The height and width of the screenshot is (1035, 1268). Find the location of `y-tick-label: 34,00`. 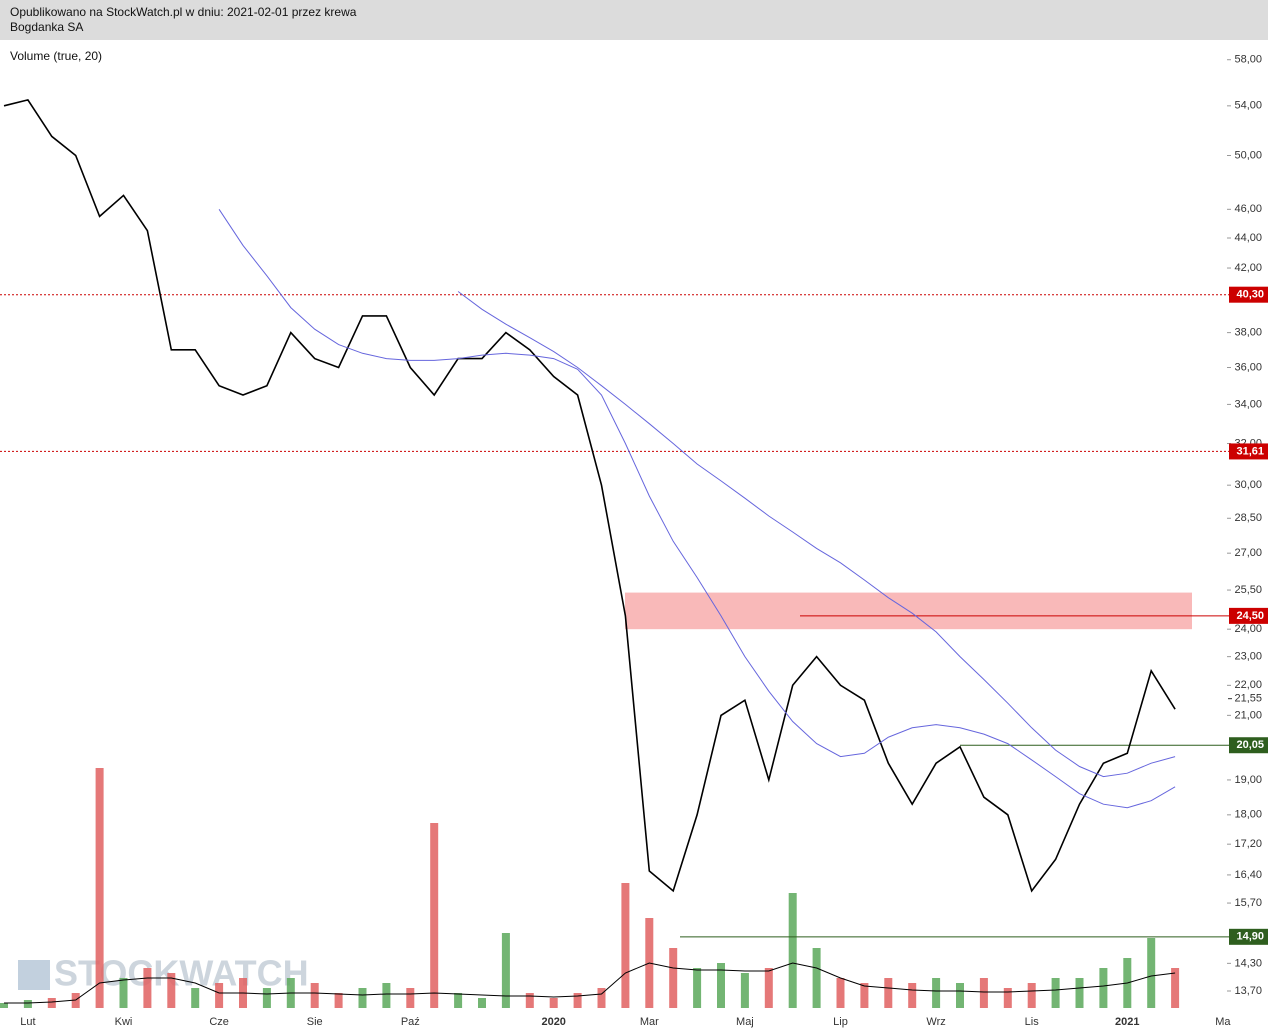

y-tick-label: 34,00 is located at coordinates (1248, 404).